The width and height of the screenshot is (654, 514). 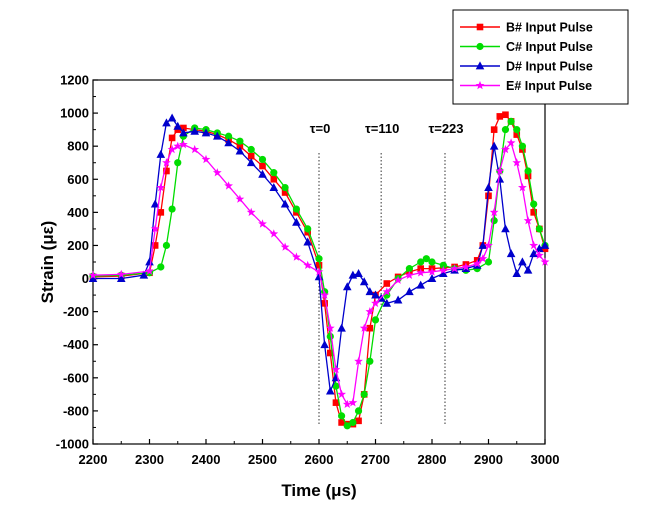 I want to click on x-tick-label: 2400, so click(x=206, y=459).